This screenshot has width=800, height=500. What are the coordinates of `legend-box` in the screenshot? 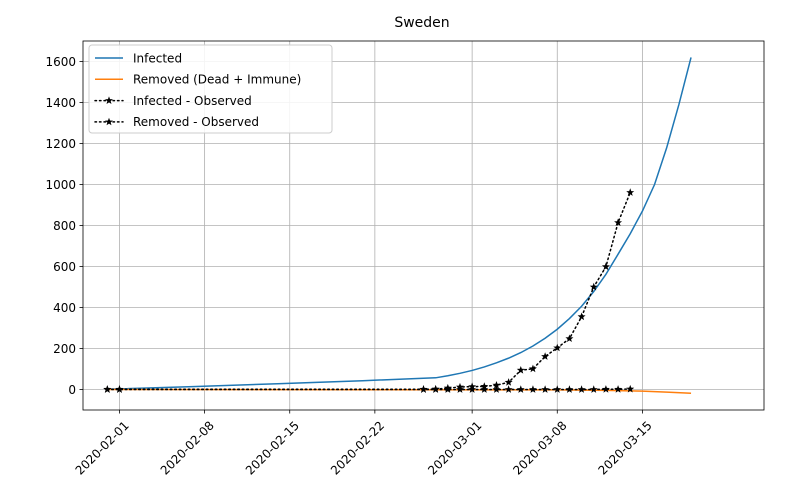 It's located at (210, 89).